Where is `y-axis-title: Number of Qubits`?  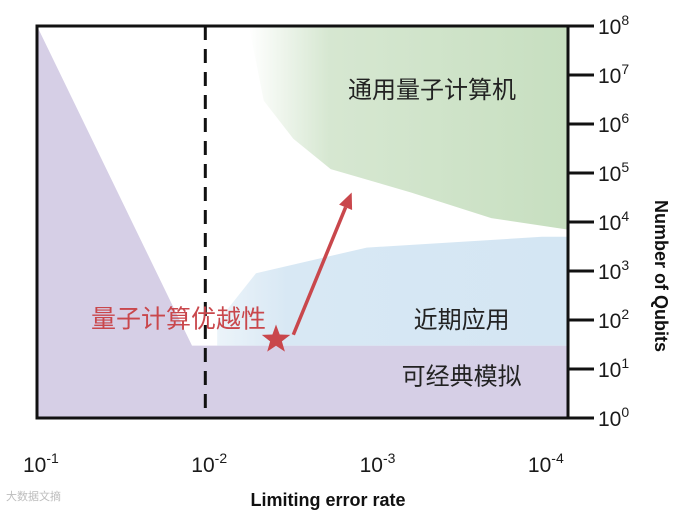 y-axis-title: Number of Qubits is located at coordinates (661, 276).